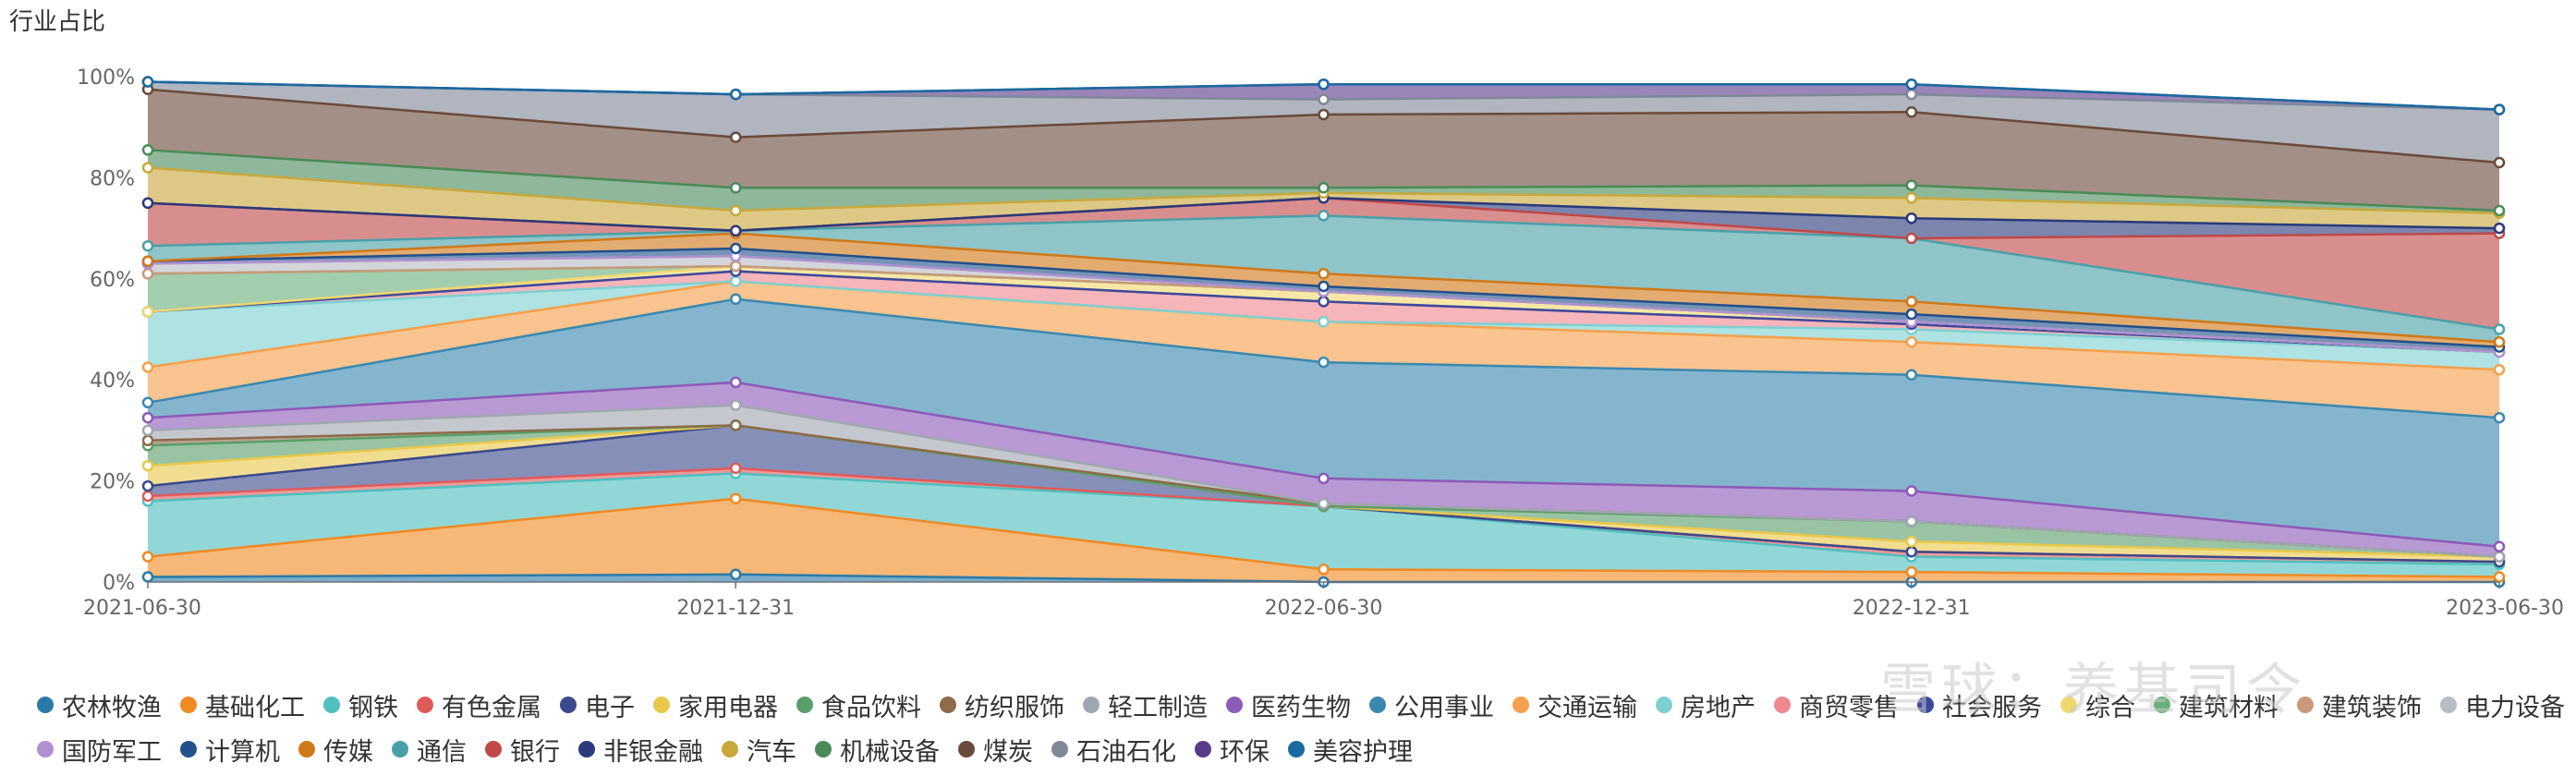  I want to click on legend-item: 家用电器, so click(715, 705).